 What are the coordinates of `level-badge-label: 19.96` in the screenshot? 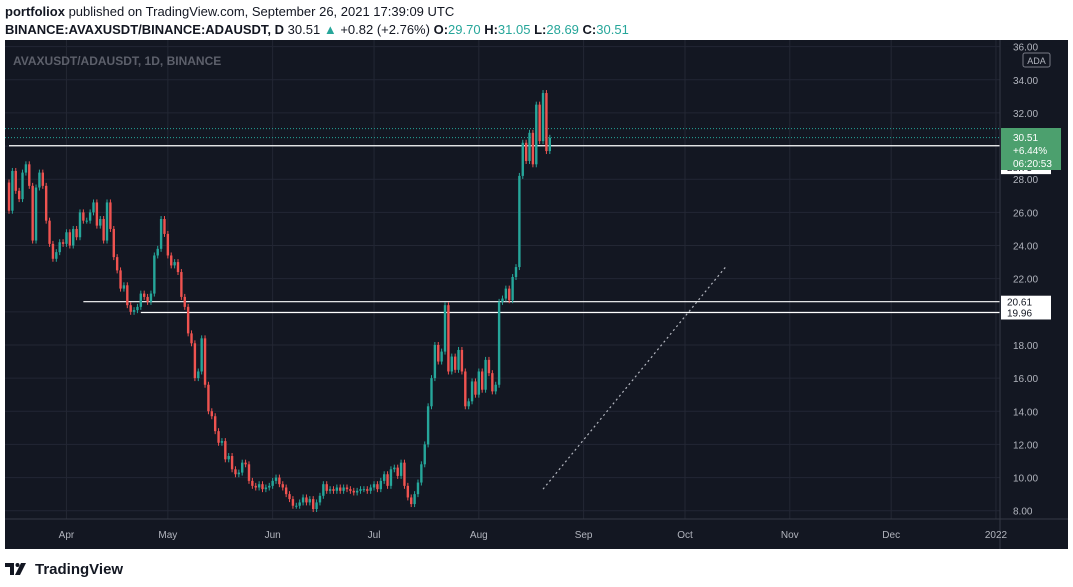 It's located at (1019, 313).